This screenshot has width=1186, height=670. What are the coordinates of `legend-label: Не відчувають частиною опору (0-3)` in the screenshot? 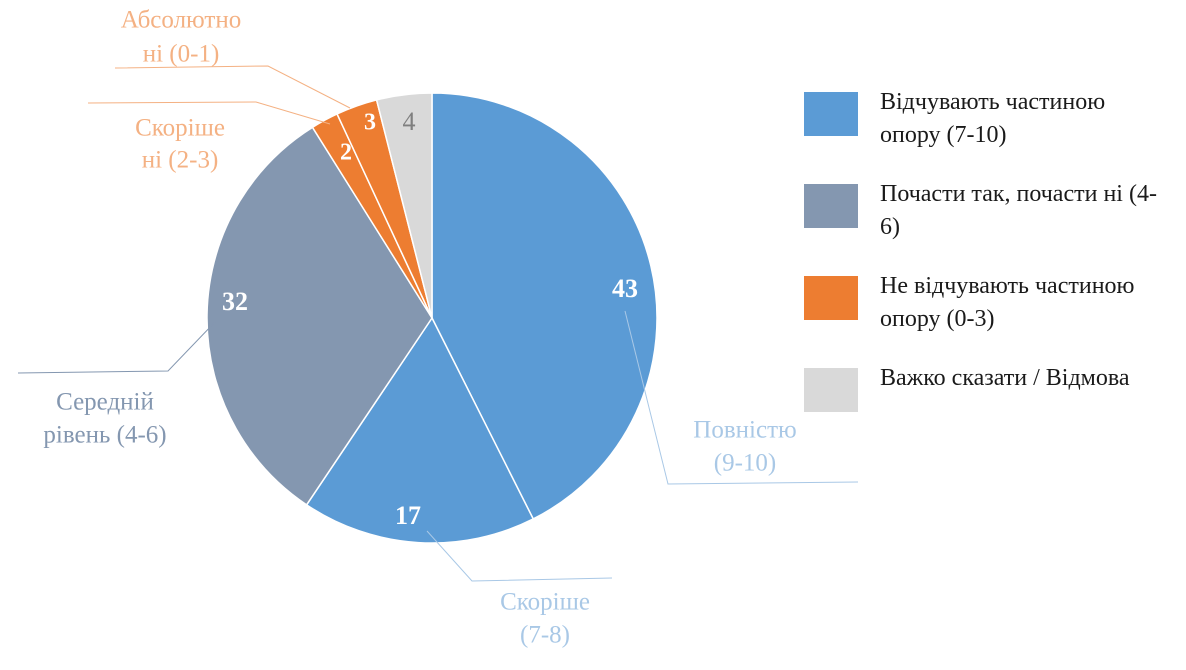 It's located at (1007, 302).